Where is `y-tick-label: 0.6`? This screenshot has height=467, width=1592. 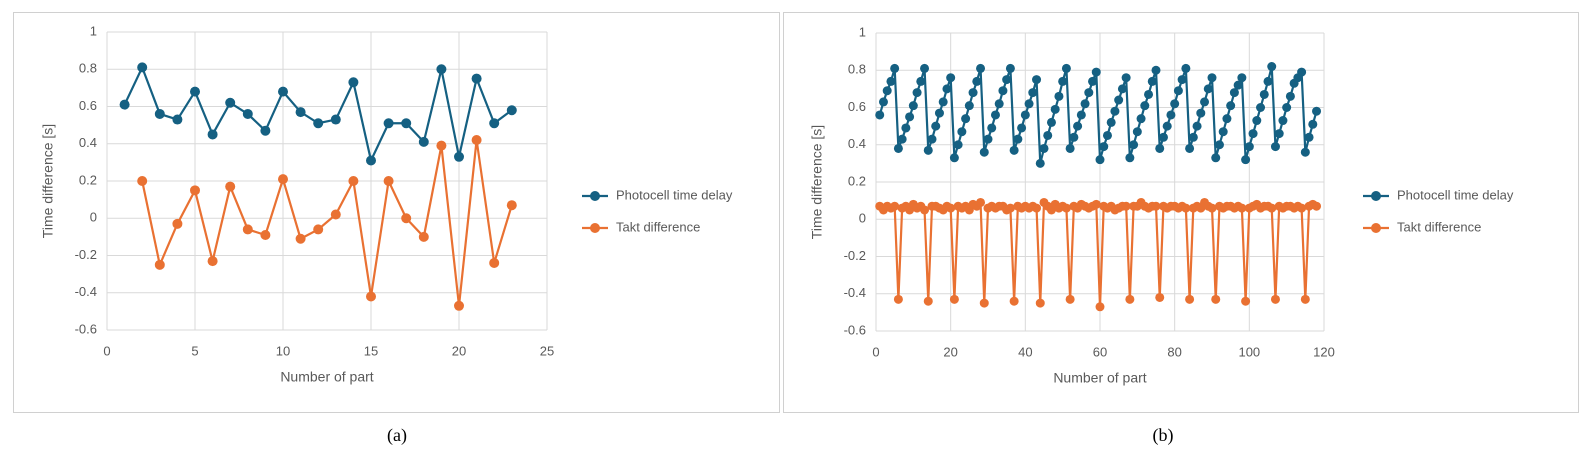 y-tick-label: 0.6 is located at coordinates (88, 105).